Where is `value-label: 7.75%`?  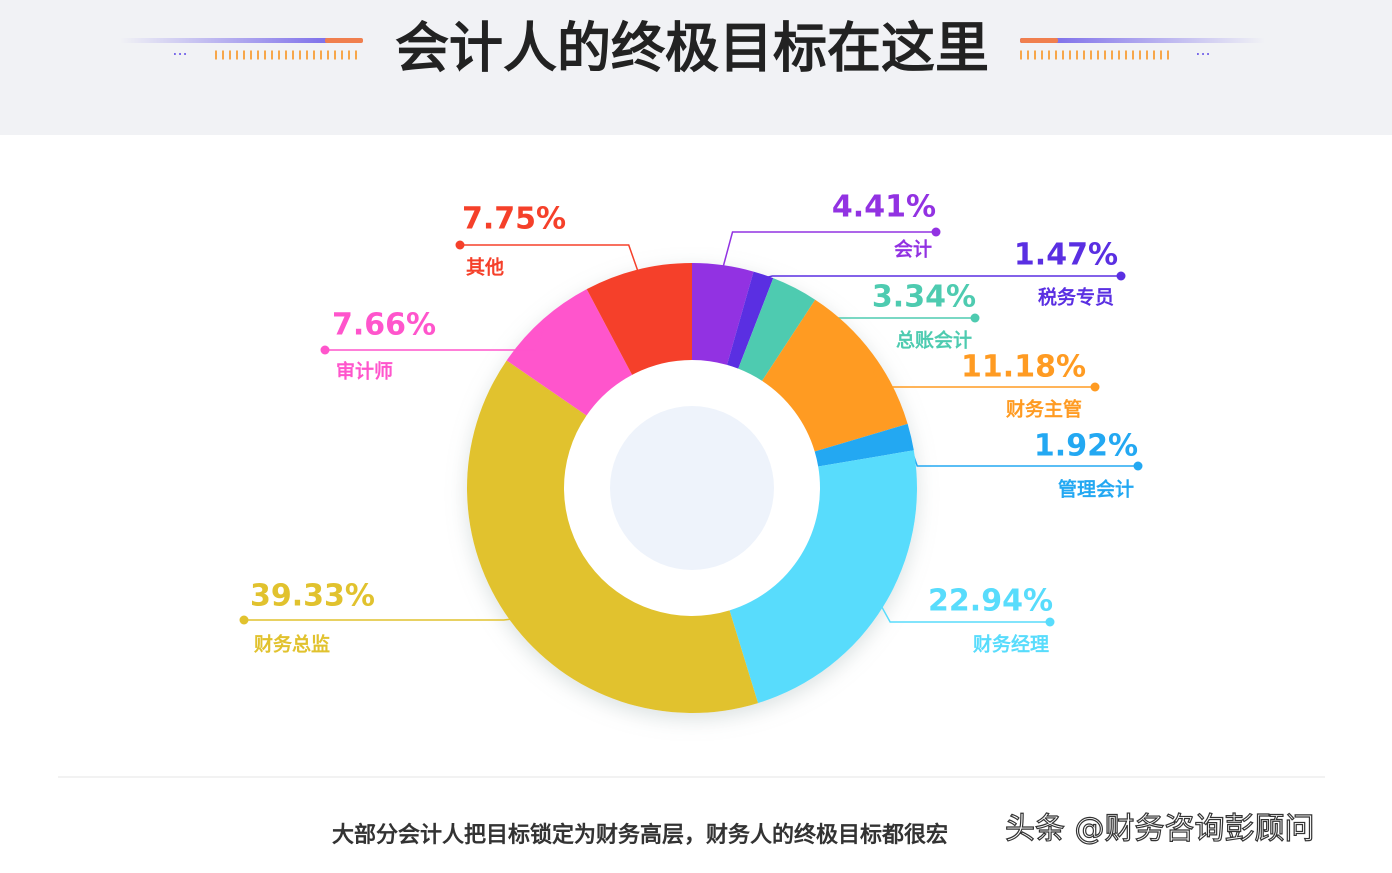 value-label: 7.75% is located at coordinates (514, 219).